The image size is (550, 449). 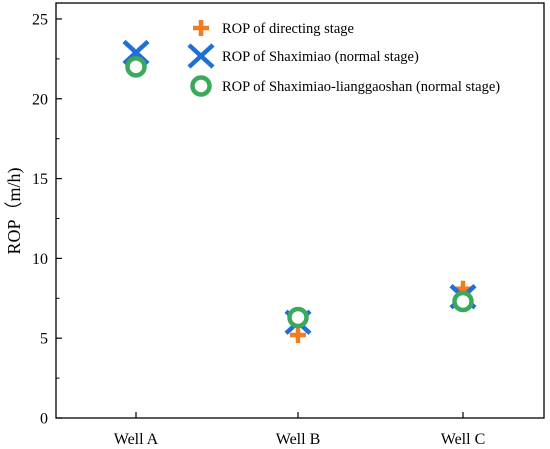 What do you see at coordinates (44, 339) in the screenshot?
I see `y-tick-label: 5` at bounding box center [44, 339].